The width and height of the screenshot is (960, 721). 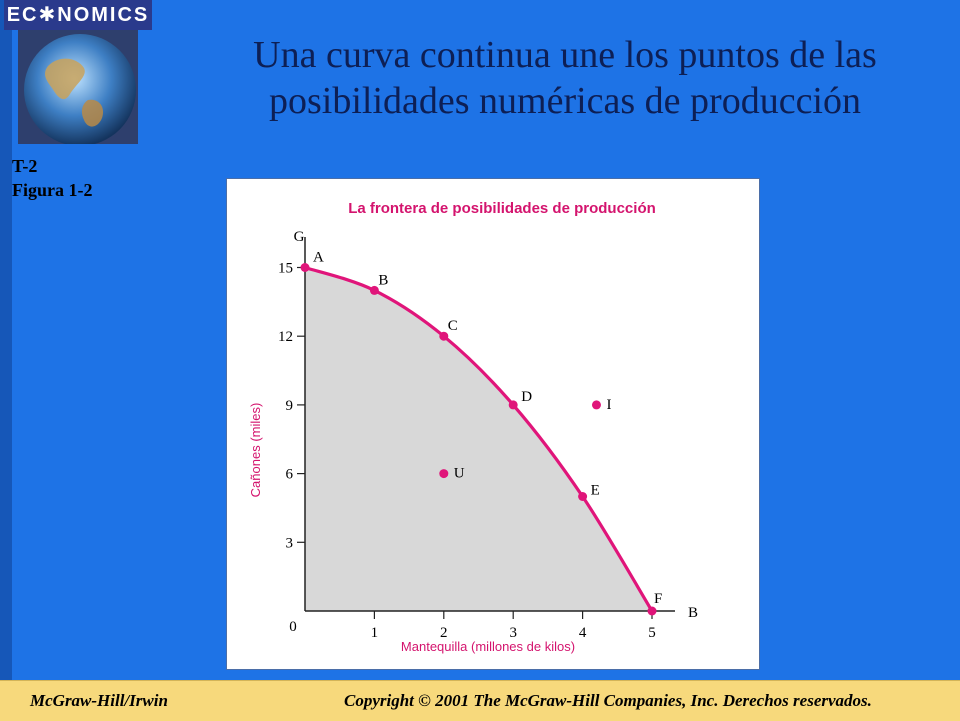 I want to click on data-point-c, so click(x=444, y=336).